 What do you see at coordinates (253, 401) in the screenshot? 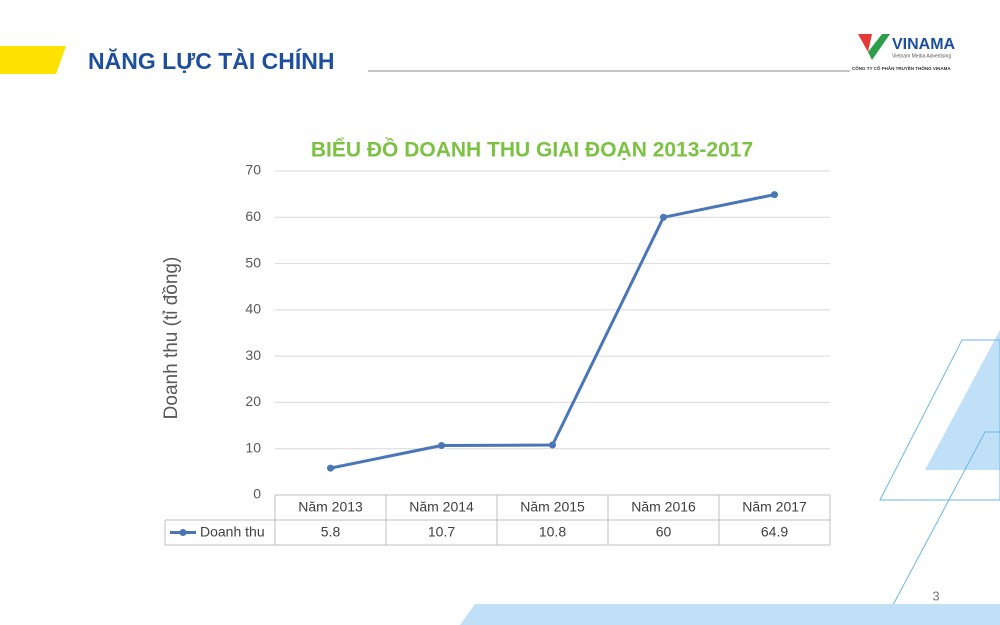
I see `y-tick-label: 20` at bounding box center [253, 401].